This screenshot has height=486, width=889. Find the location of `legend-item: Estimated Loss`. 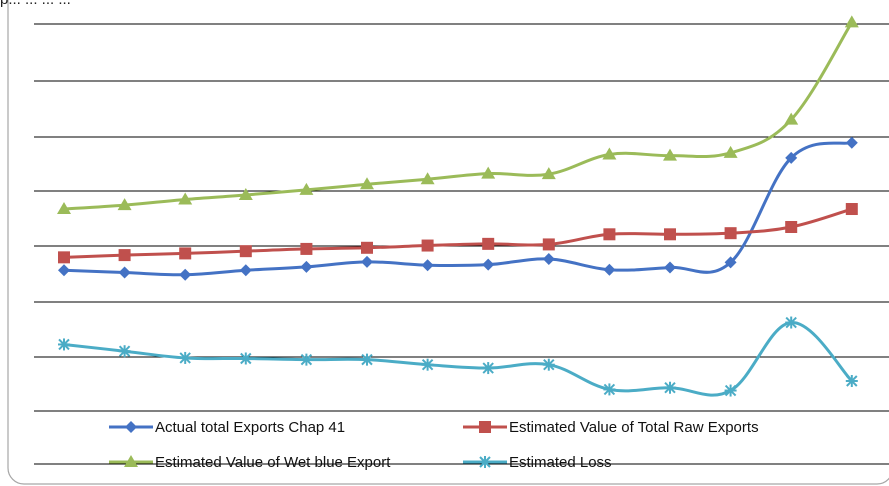

legend-item: Estimated Loss is located at coordinates (537, 462).